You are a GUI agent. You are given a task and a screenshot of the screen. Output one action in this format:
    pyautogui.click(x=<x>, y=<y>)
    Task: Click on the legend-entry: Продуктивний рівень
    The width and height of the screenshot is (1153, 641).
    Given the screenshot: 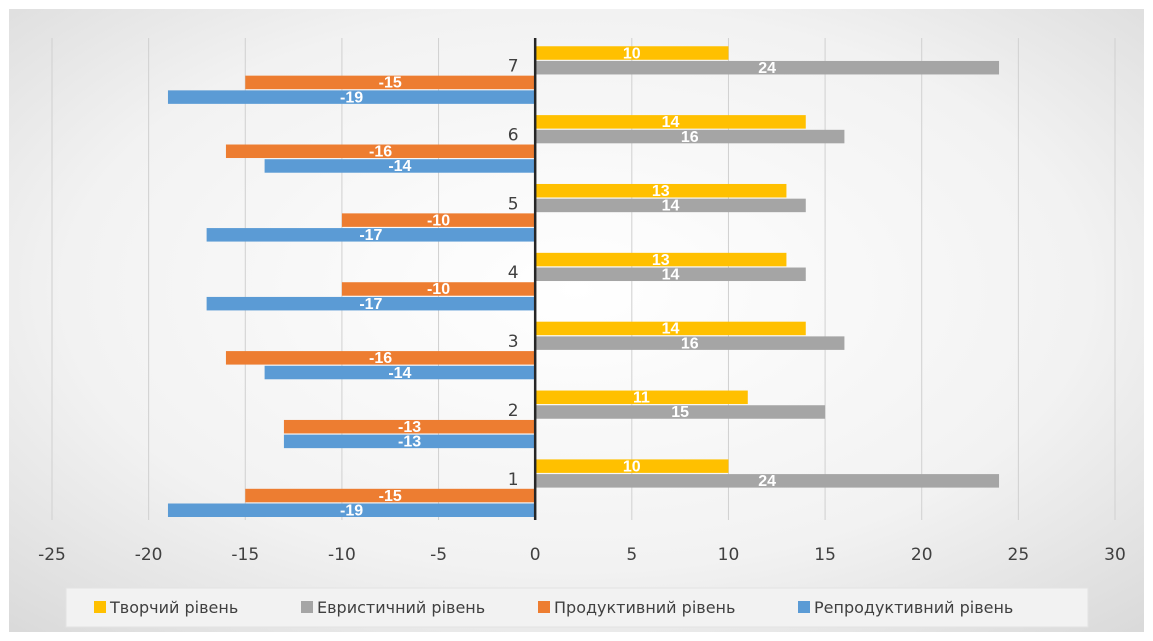 What is the action you would take?
    pyautogui.click(x=644, y=607)
    